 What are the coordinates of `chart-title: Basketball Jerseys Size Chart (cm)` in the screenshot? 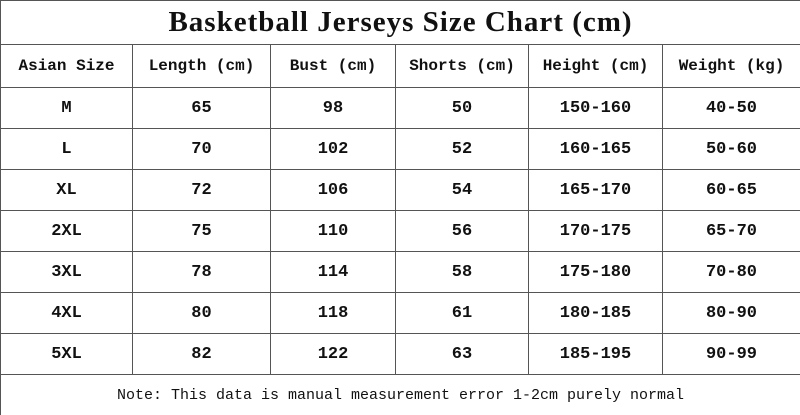 It's located at (400, 23).